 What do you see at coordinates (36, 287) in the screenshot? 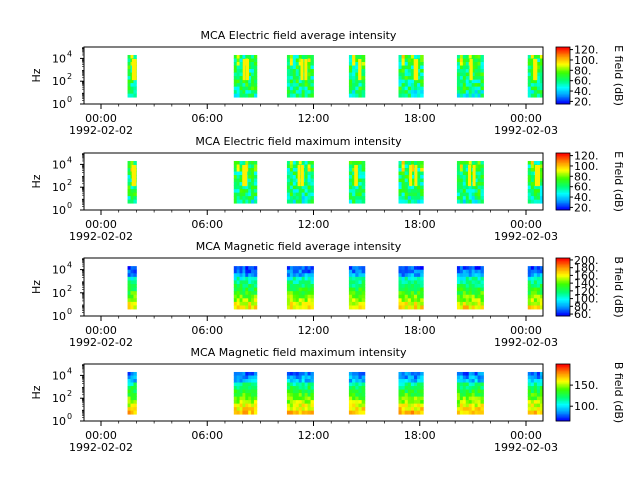
I see `y-axis-label: Hz` at bounding box center [36, 287].